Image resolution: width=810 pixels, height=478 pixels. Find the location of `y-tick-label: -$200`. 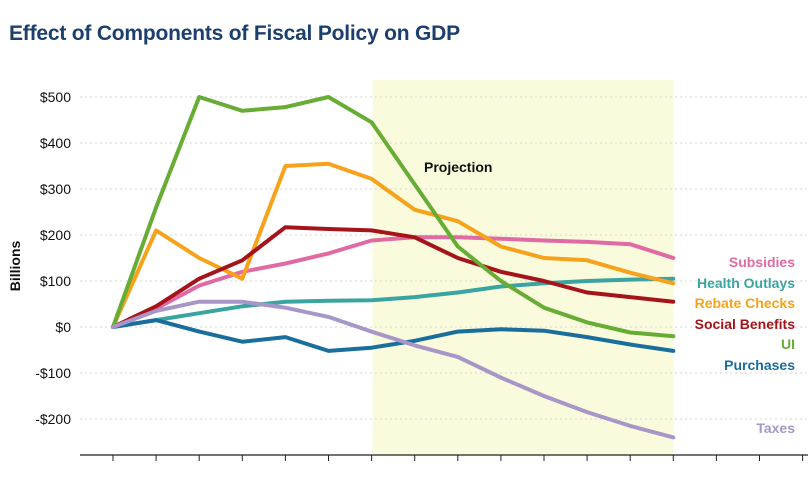

y-tick-label: -$200 is located at coordinates (53, 419).